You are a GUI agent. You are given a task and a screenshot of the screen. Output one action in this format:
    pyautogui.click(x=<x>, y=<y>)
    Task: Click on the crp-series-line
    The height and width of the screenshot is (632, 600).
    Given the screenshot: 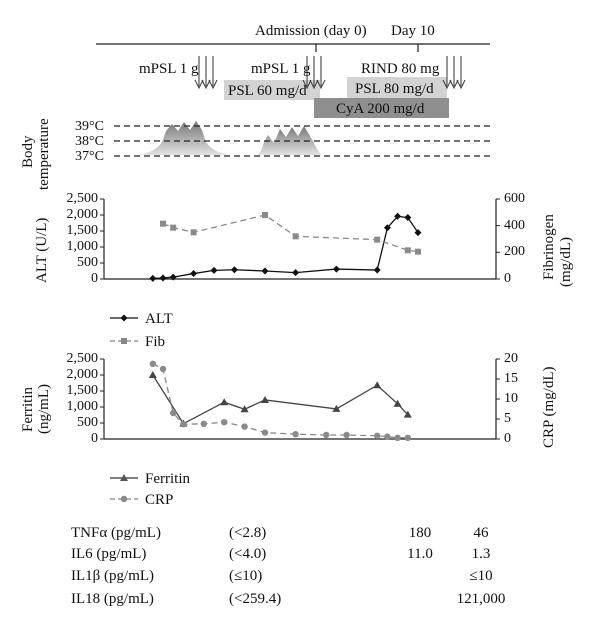 What is the action you would take?
    pyautogui.click(x=280, y=401)
    